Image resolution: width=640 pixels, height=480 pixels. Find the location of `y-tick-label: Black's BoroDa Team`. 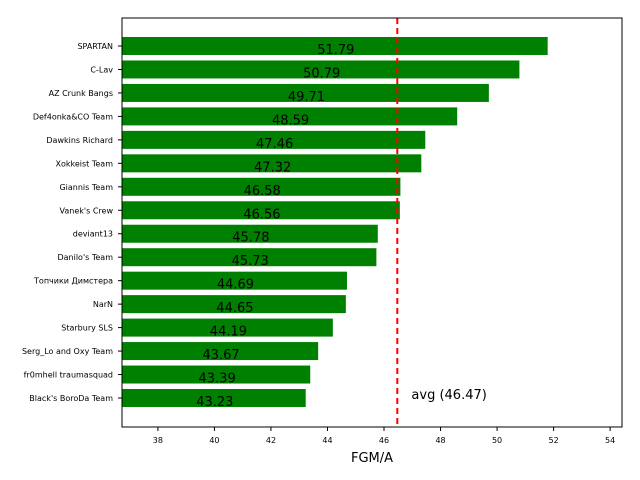

y-tick-label: Black's BoroDa Team is located at coordinates (71, 398).